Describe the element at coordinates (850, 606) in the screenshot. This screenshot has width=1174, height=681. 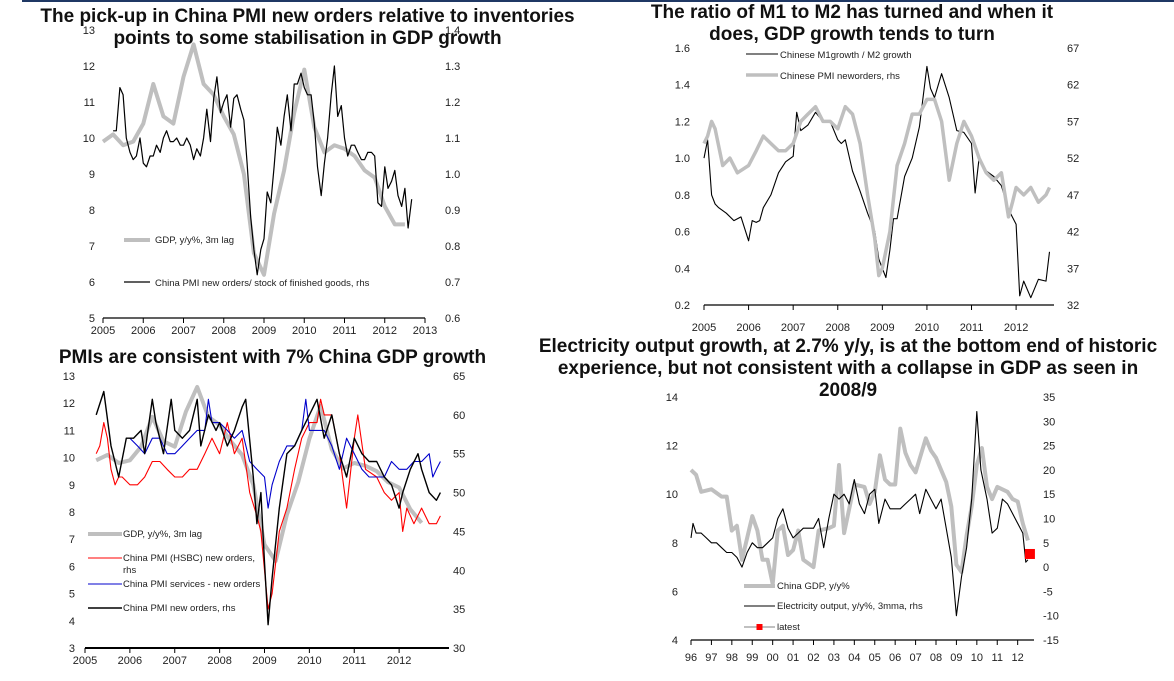
I see `legend-label: Electricity output, y/y%, 3mma, rhs` at that location.